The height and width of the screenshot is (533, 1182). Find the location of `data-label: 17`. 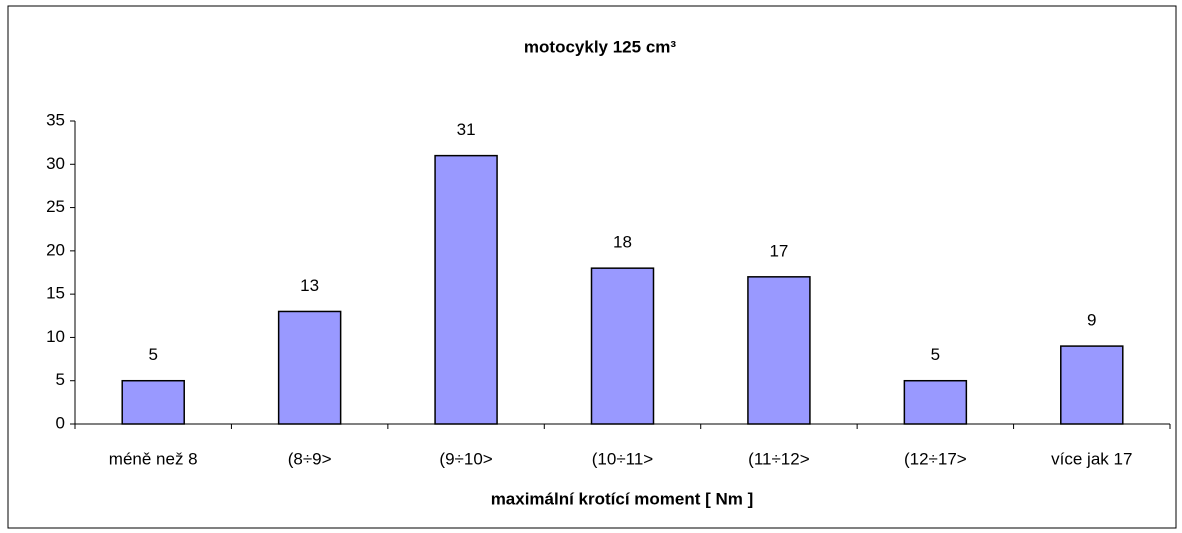

data-label: 17 is located at coordinates (778, 250).